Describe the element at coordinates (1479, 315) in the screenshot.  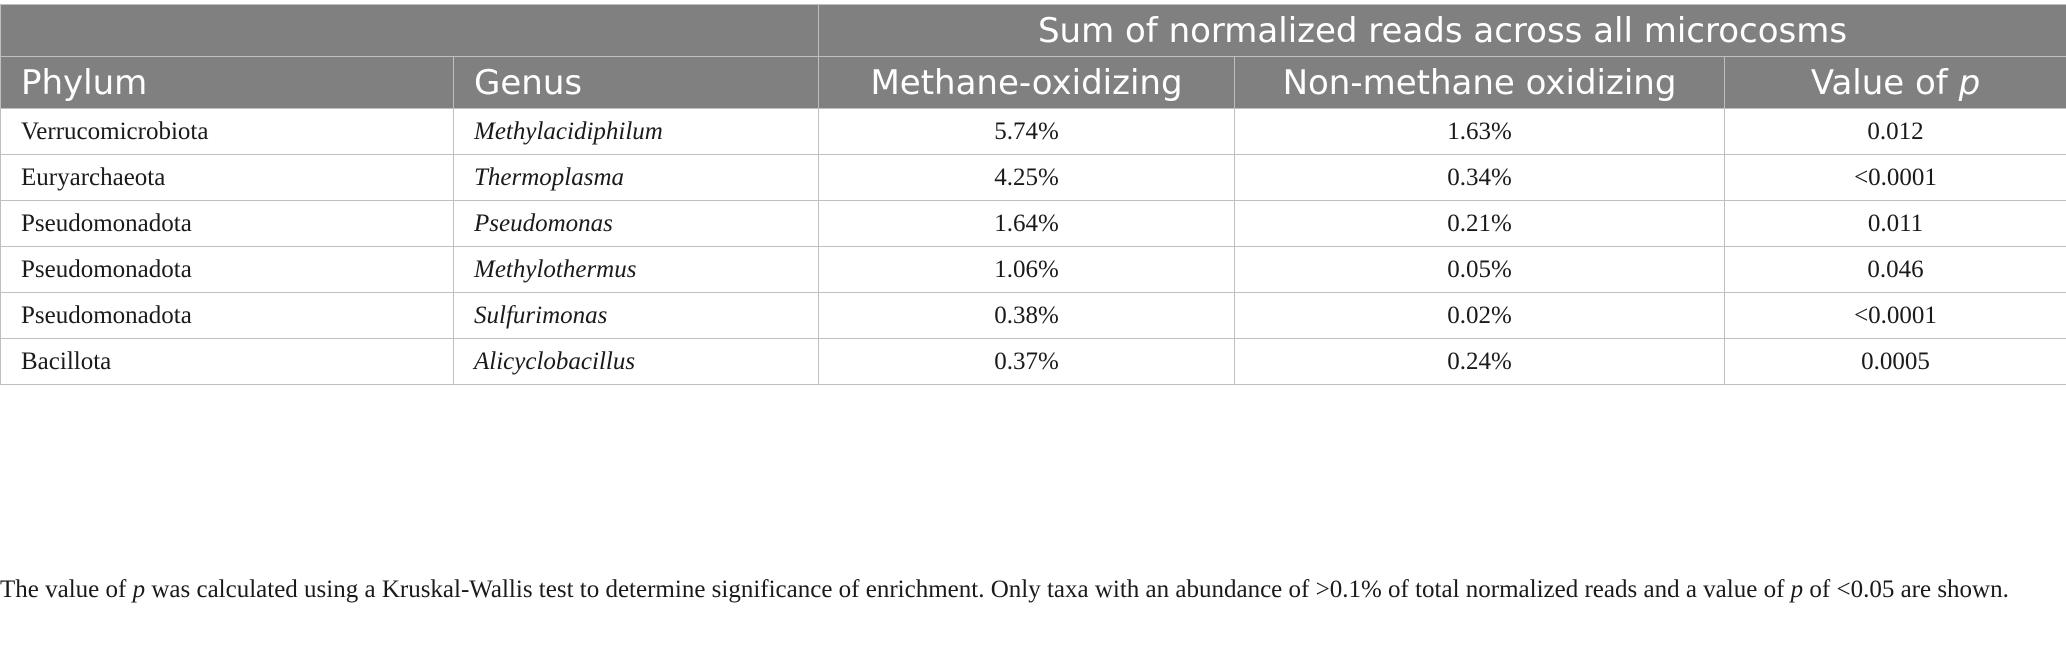
I see `cell-non-methane-oxidizing: 0.02%` at that location.